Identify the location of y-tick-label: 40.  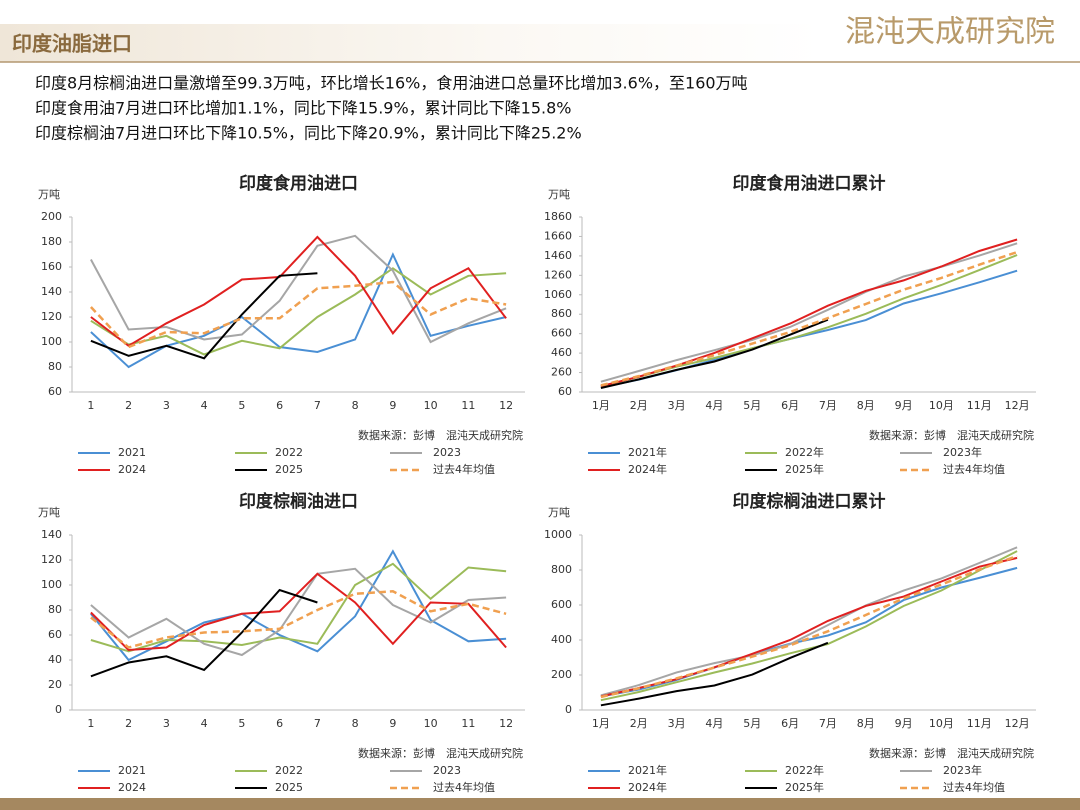
(55, 659).